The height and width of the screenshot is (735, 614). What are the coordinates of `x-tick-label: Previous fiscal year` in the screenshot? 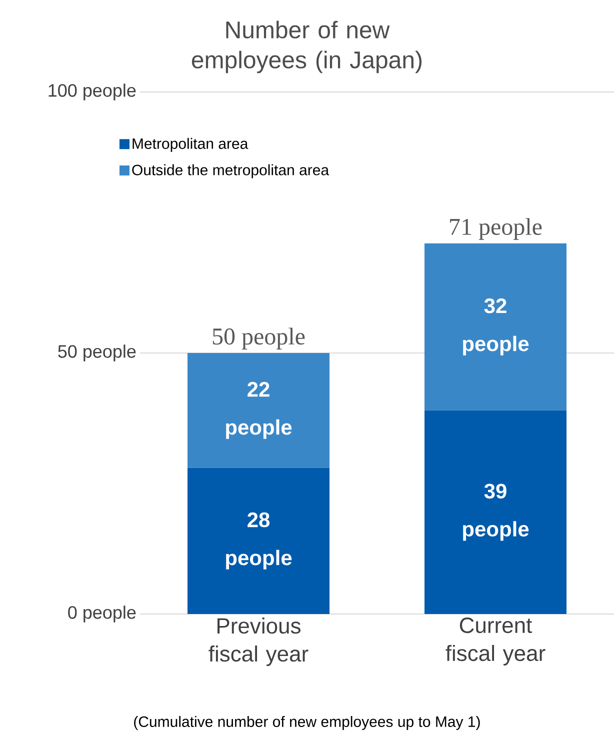 It's located at (258, 642).